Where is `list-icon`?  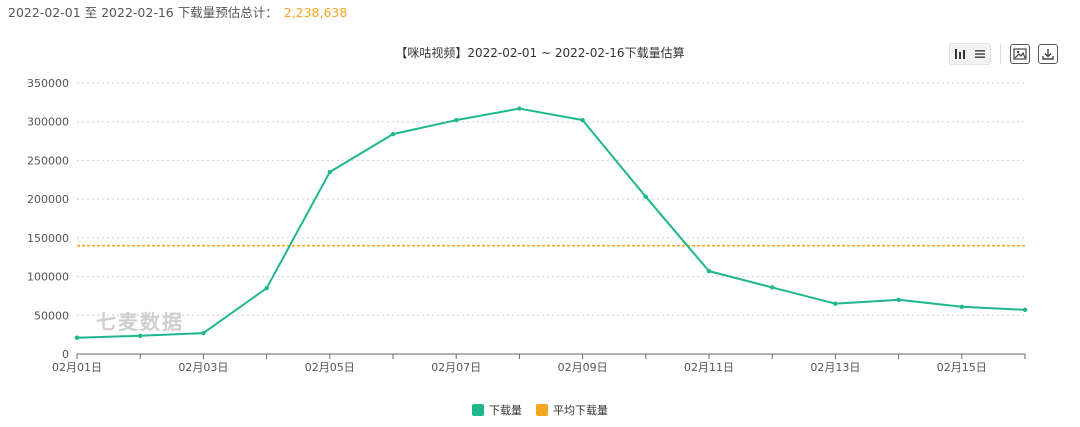
list-icon is located at coordinates (980, 54).